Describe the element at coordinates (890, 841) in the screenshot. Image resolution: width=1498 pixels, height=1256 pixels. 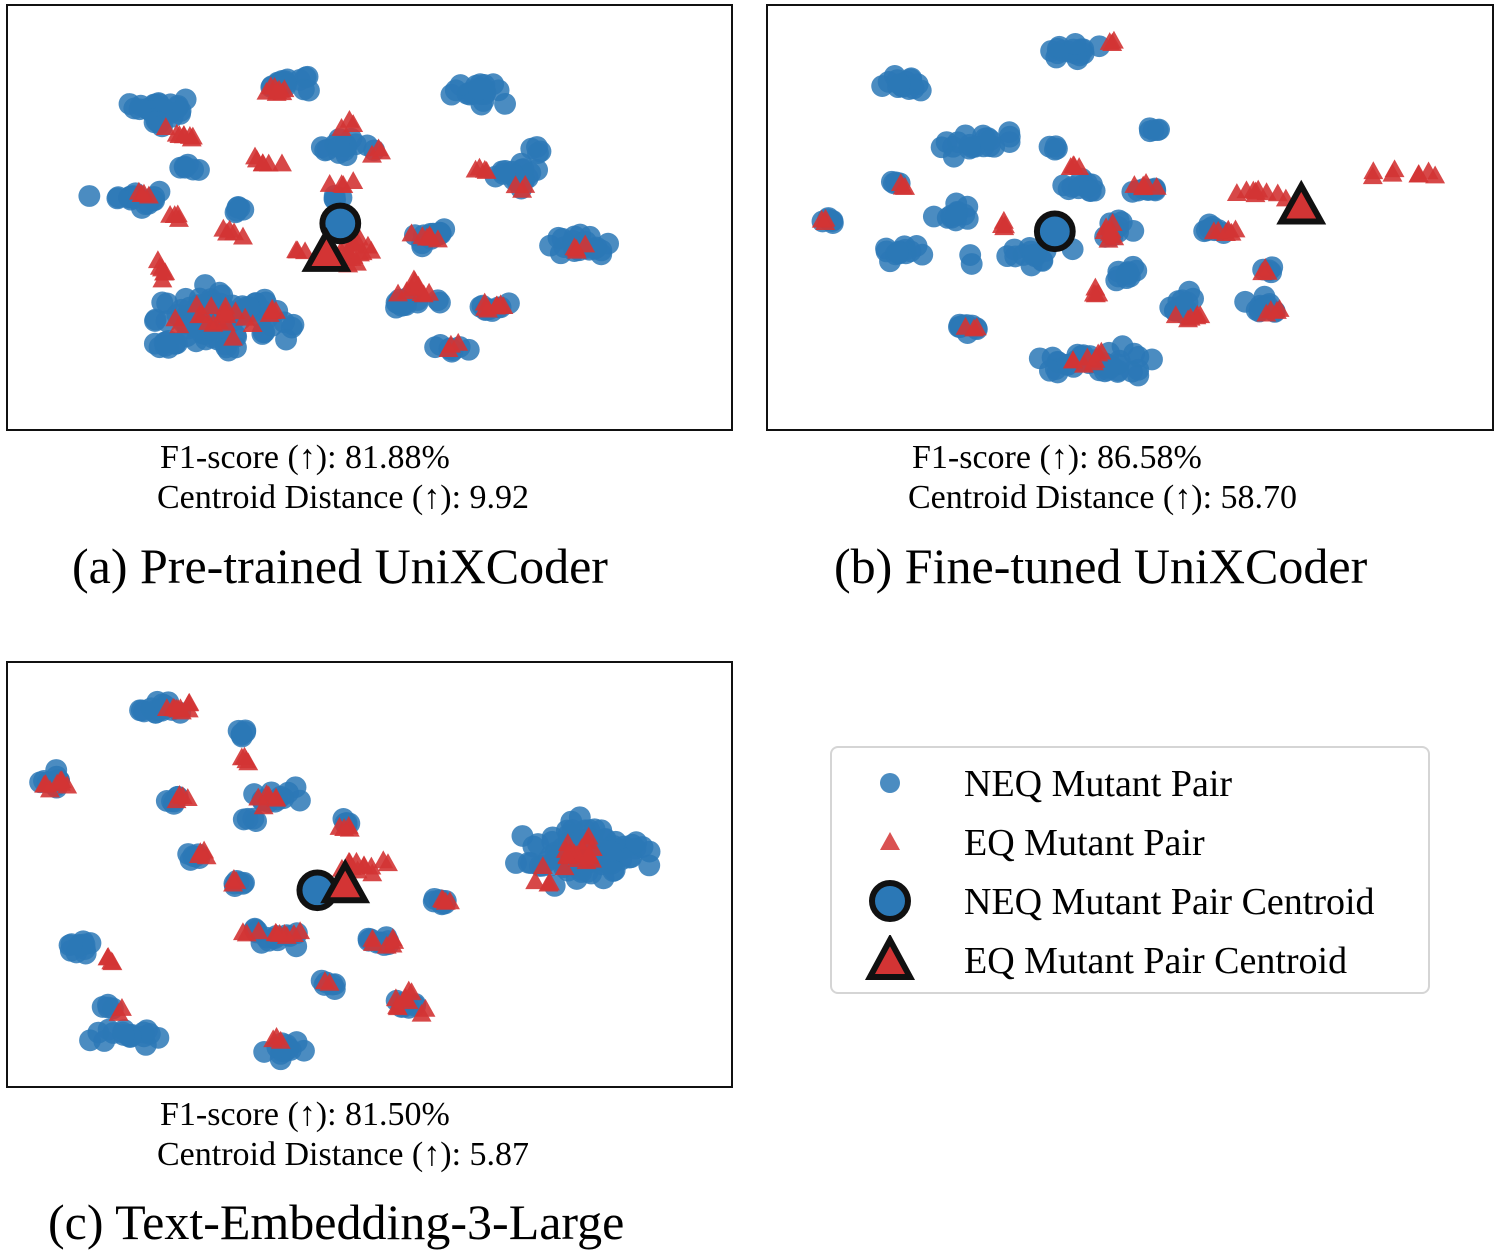
I see `legend-eq-marker-icon` at that location.